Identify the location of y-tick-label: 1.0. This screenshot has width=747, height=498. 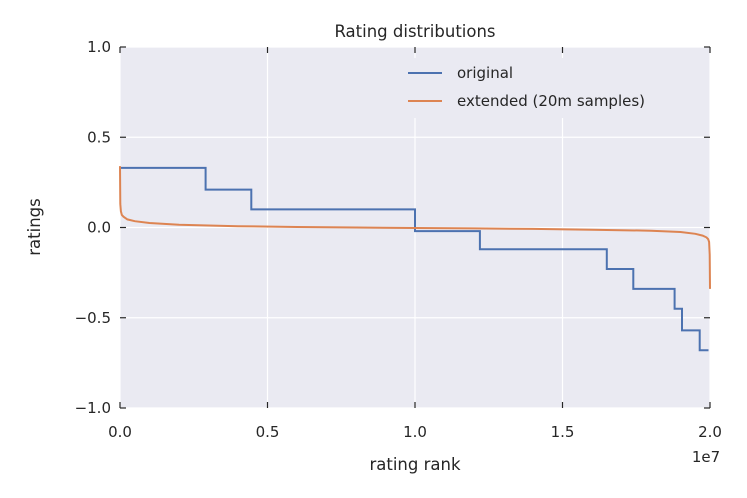
(99, 47).